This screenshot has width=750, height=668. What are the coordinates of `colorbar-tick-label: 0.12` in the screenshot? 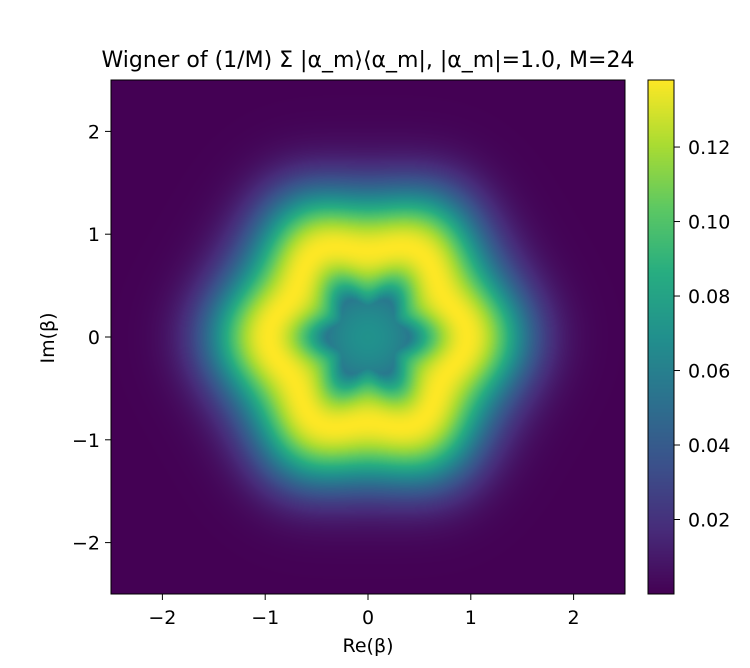 It's located at (709, 148).